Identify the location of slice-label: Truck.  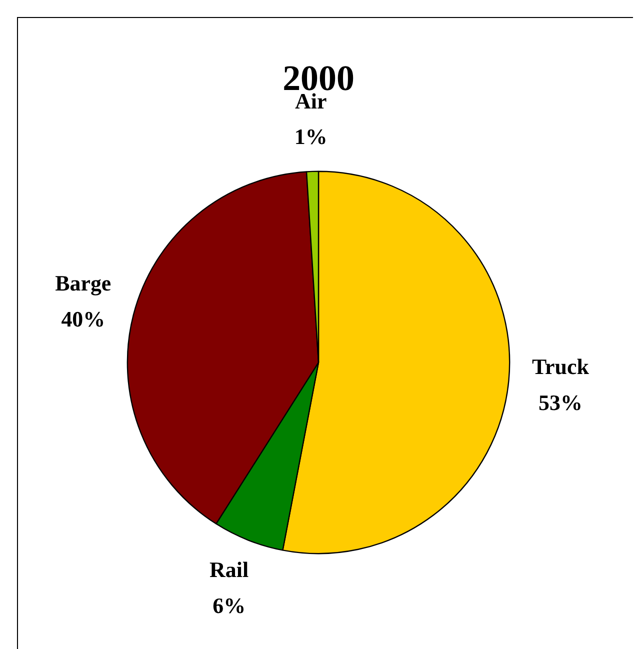
(561, 367).